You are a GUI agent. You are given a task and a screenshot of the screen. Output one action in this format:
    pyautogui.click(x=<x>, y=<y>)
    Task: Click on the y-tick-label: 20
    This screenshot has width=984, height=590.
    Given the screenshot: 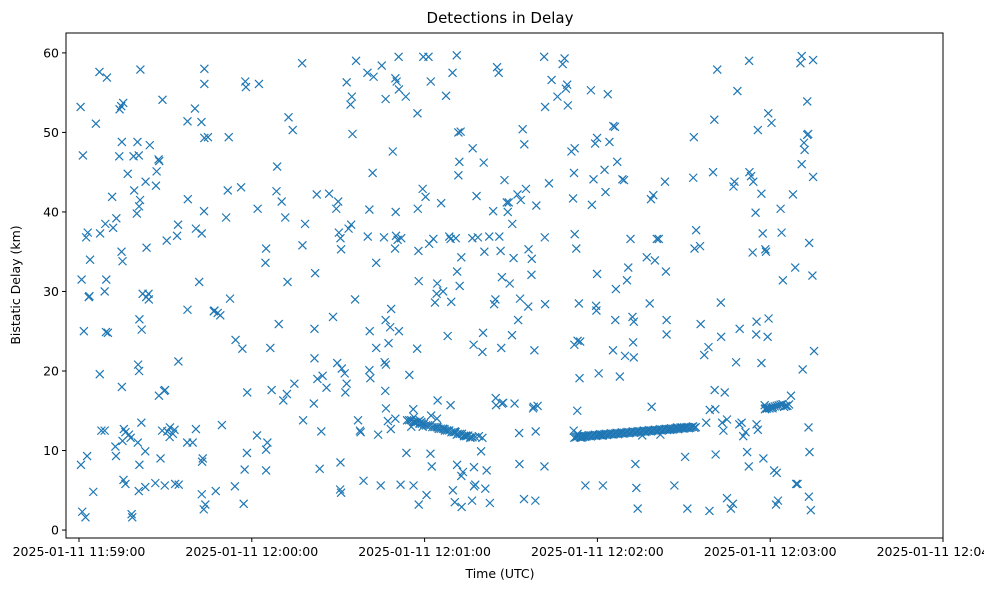 What is the action you would take?
    pyautogui.click(x=51, y=370)
    